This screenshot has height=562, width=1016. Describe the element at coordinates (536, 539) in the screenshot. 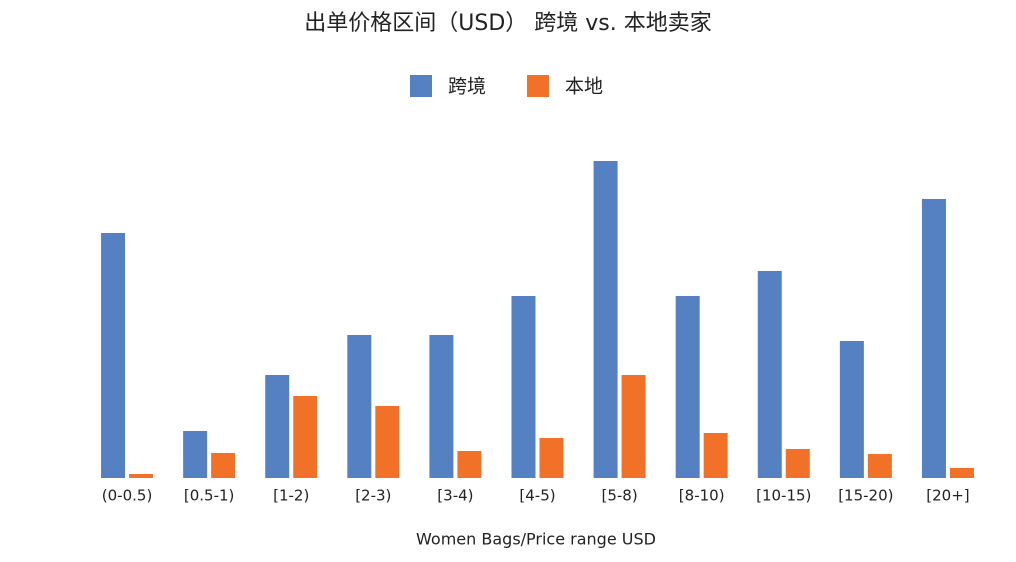

I see `x-axis-title: Women Bags/Price range USD` at that location.